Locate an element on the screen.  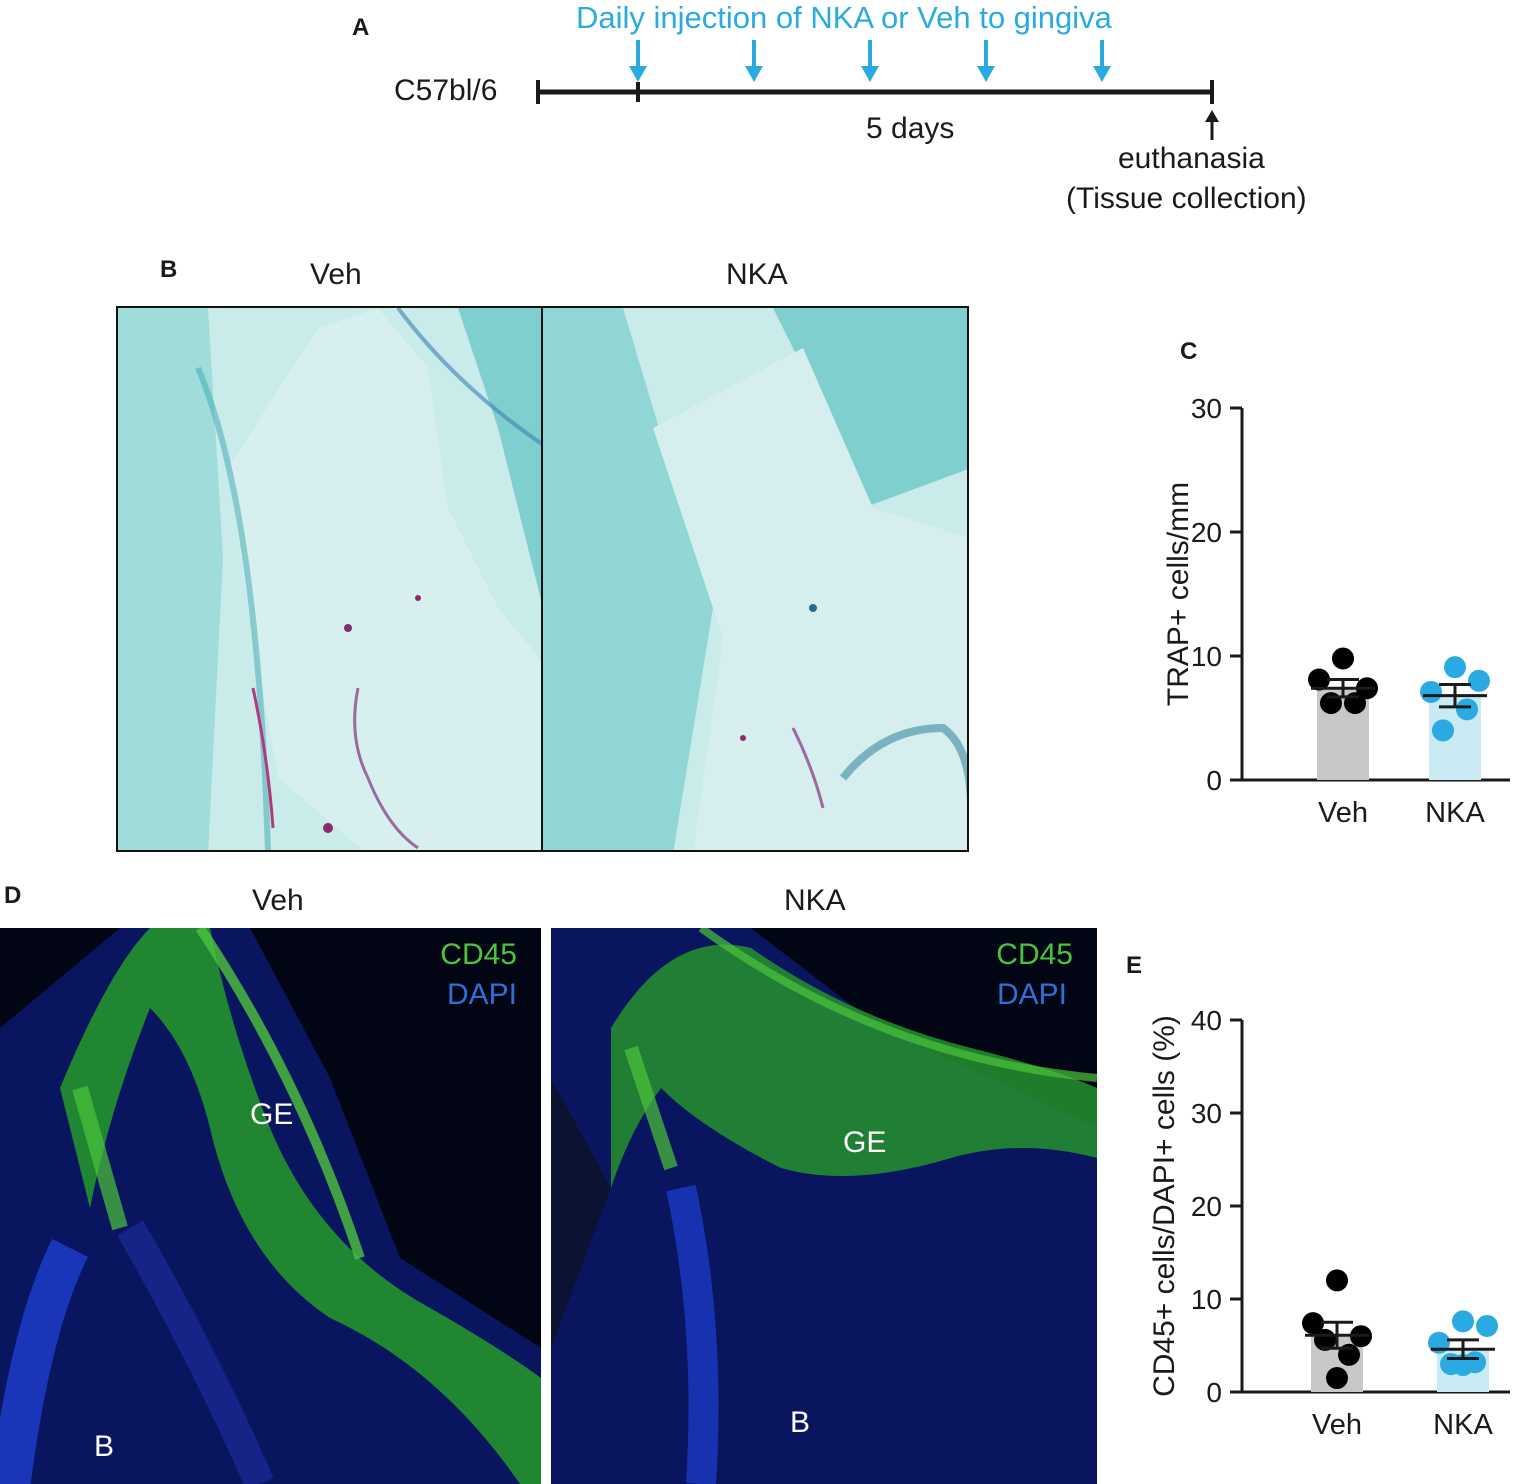
y-tick-label: 40 is located at coordinates (1206, 1020).